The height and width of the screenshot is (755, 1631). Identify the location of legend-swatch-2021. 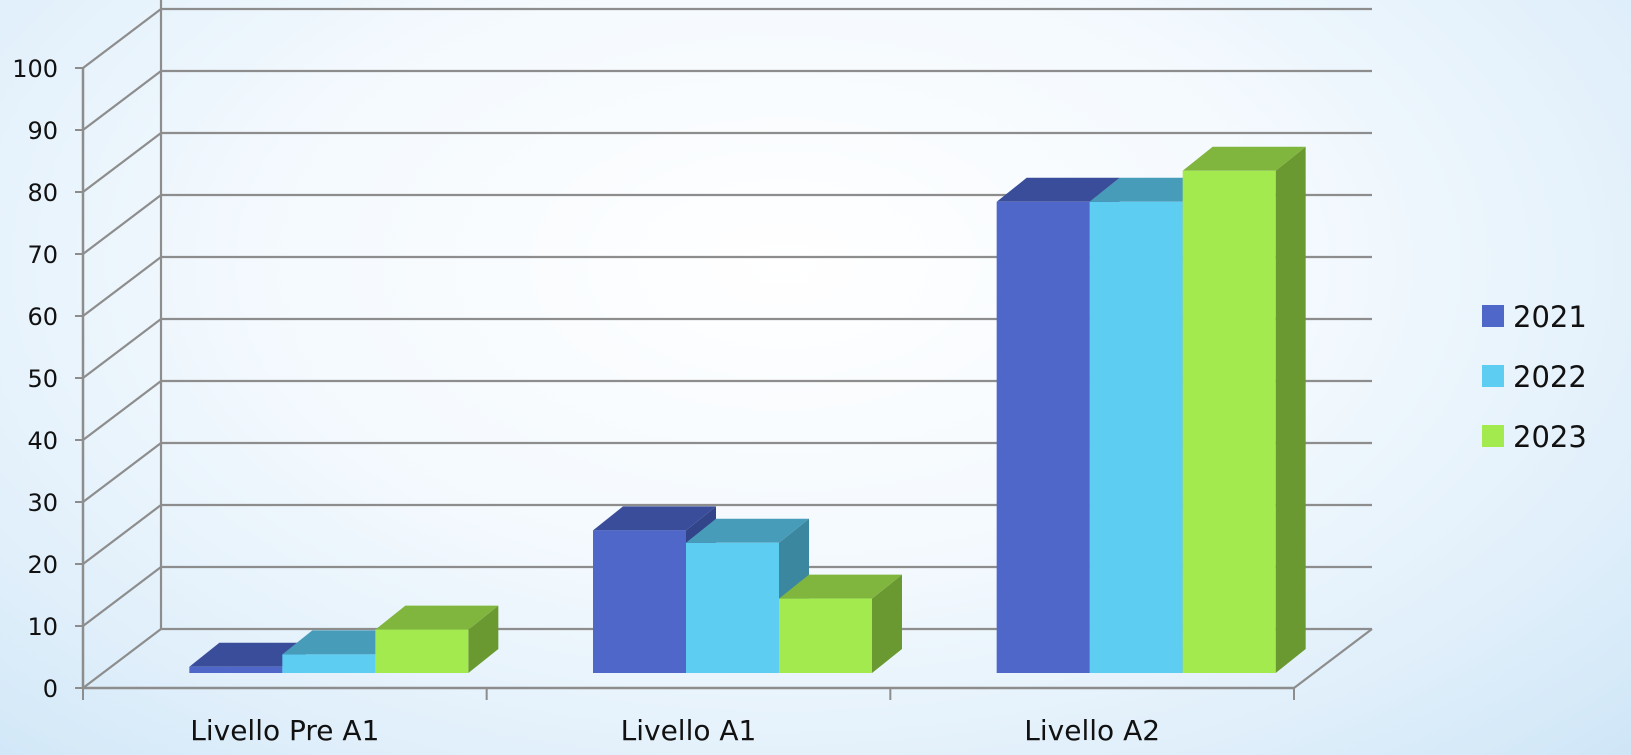
(1493, 316).